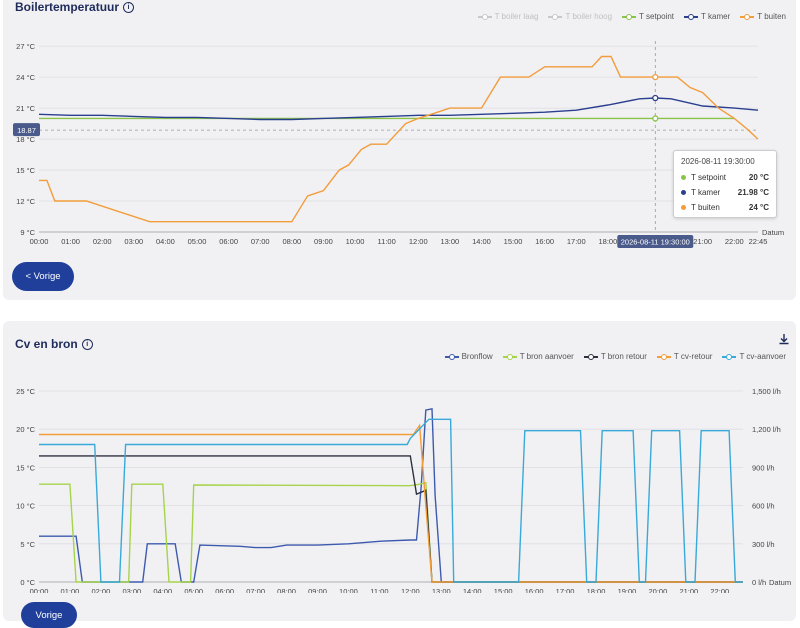 The width and height of the screenshot is (800, 628). I want to click on y-tick-label-right: 300 l/h, so click(763, 544).